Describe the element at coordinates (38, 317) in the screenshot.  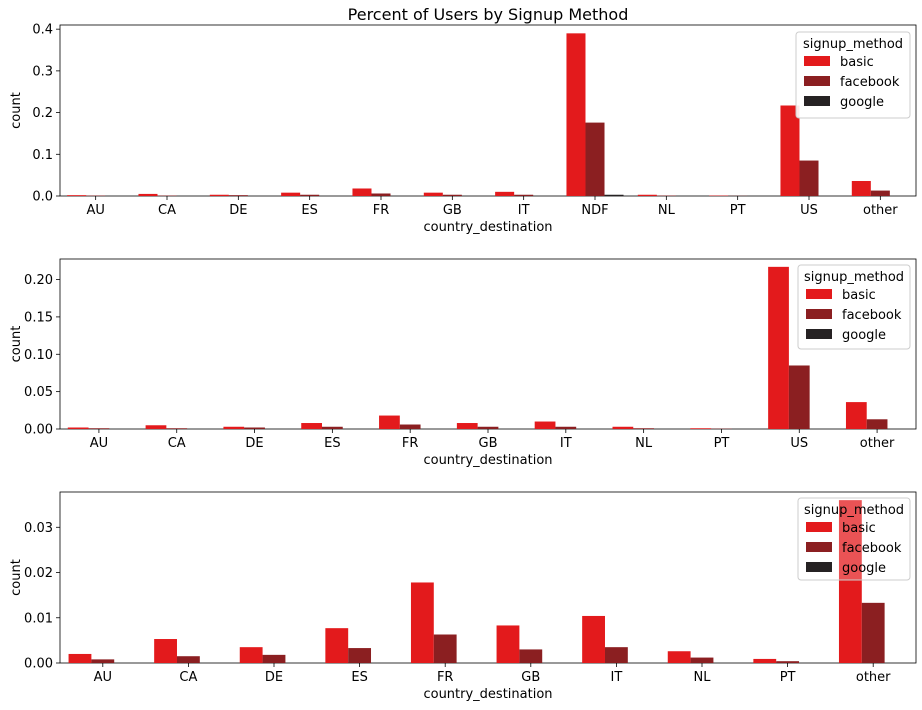
I see `y-tick-label: 0.15` at that location.